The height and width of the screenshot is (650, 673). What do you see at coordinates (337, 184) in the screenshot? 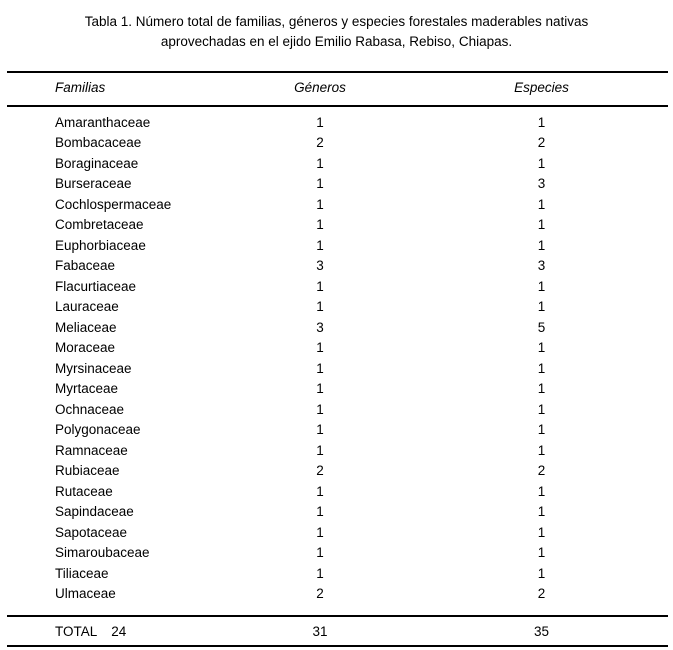
I see `table-row: Burseraceae 1 3` at bounding box center [337, 184].